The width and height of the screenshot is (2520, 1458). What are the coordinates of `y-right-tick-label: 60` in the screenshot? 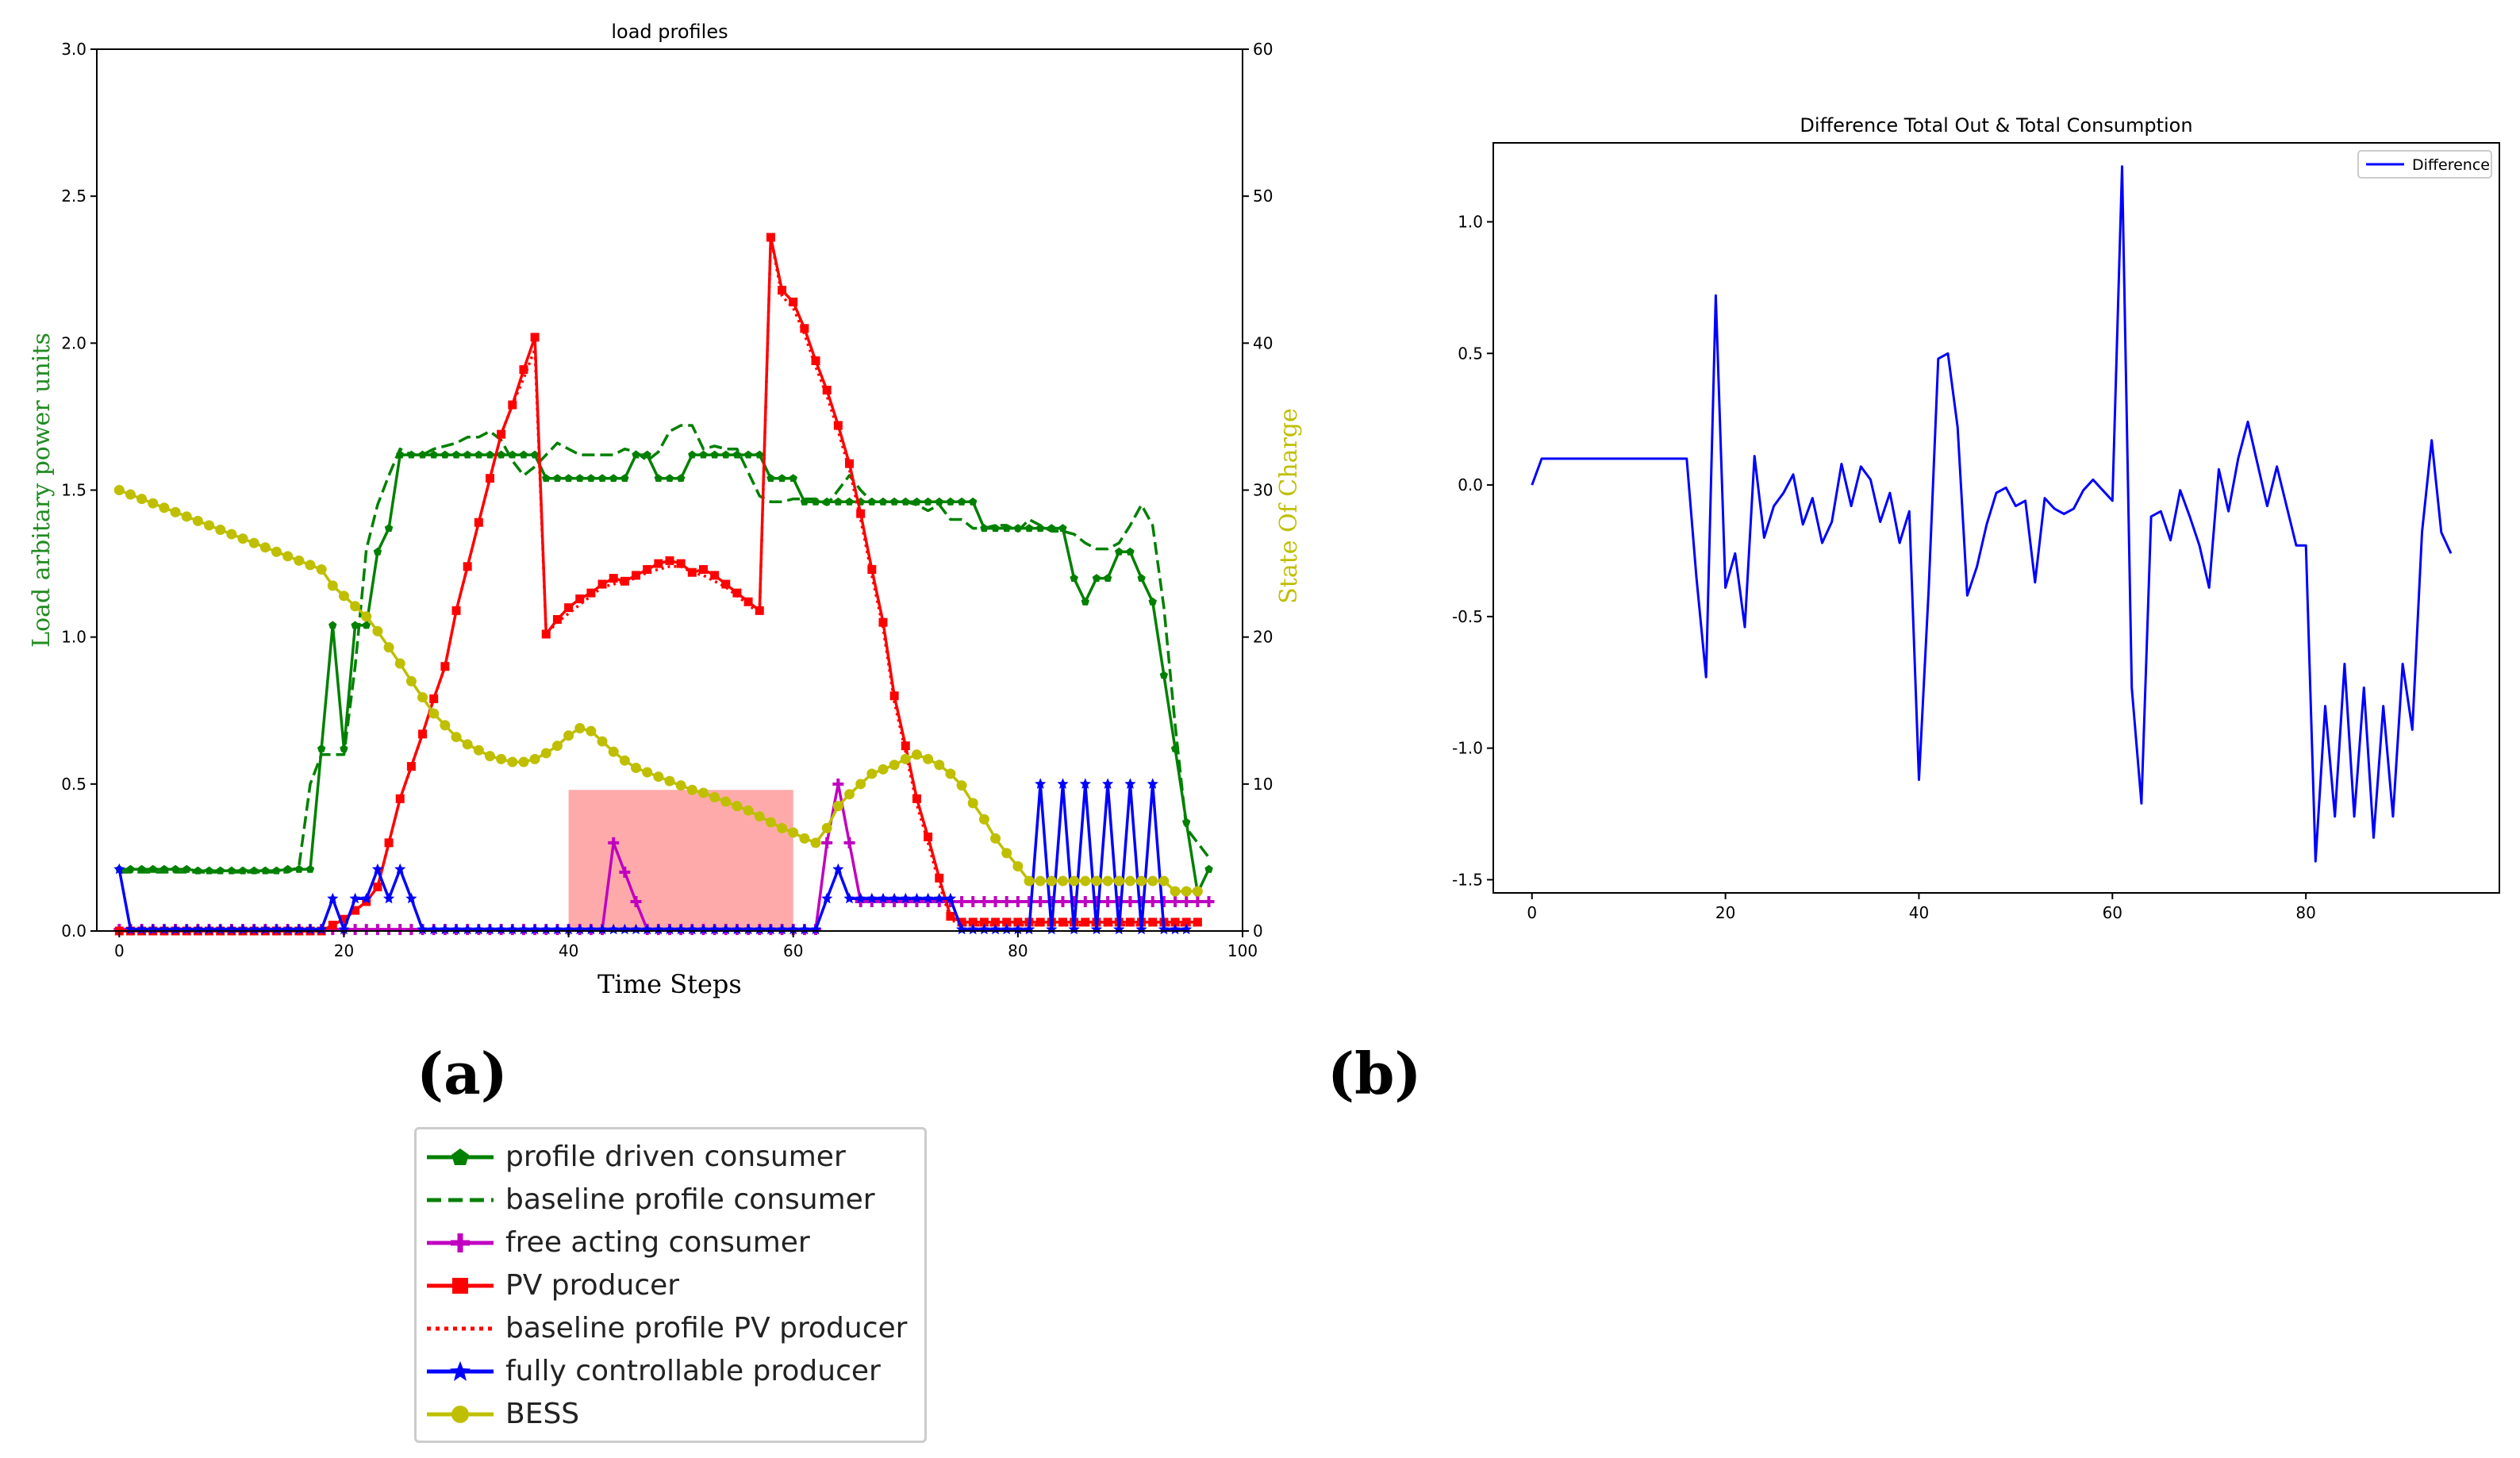 It's located at (1263, 49).